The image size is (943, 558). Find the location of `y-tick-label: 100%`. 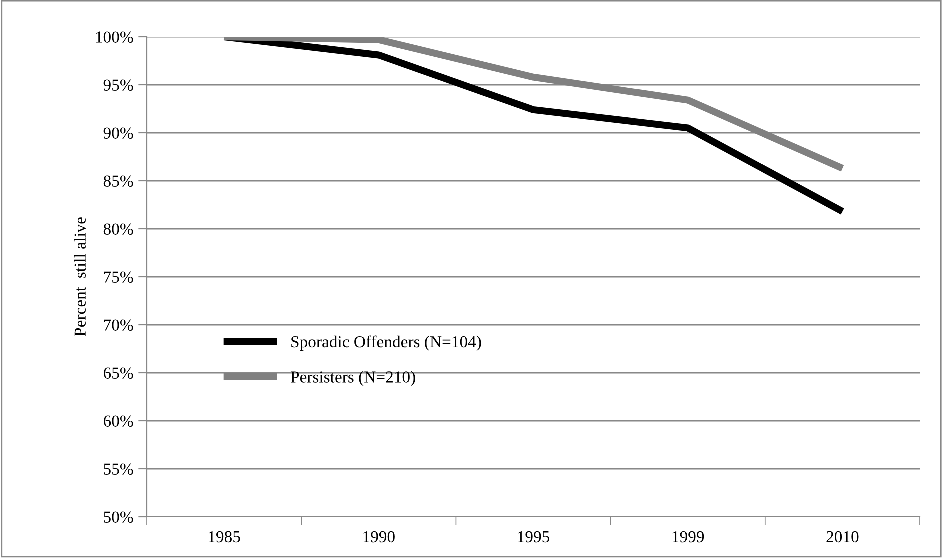

y-tick-label: 100% is located at coordinates (115, 37).